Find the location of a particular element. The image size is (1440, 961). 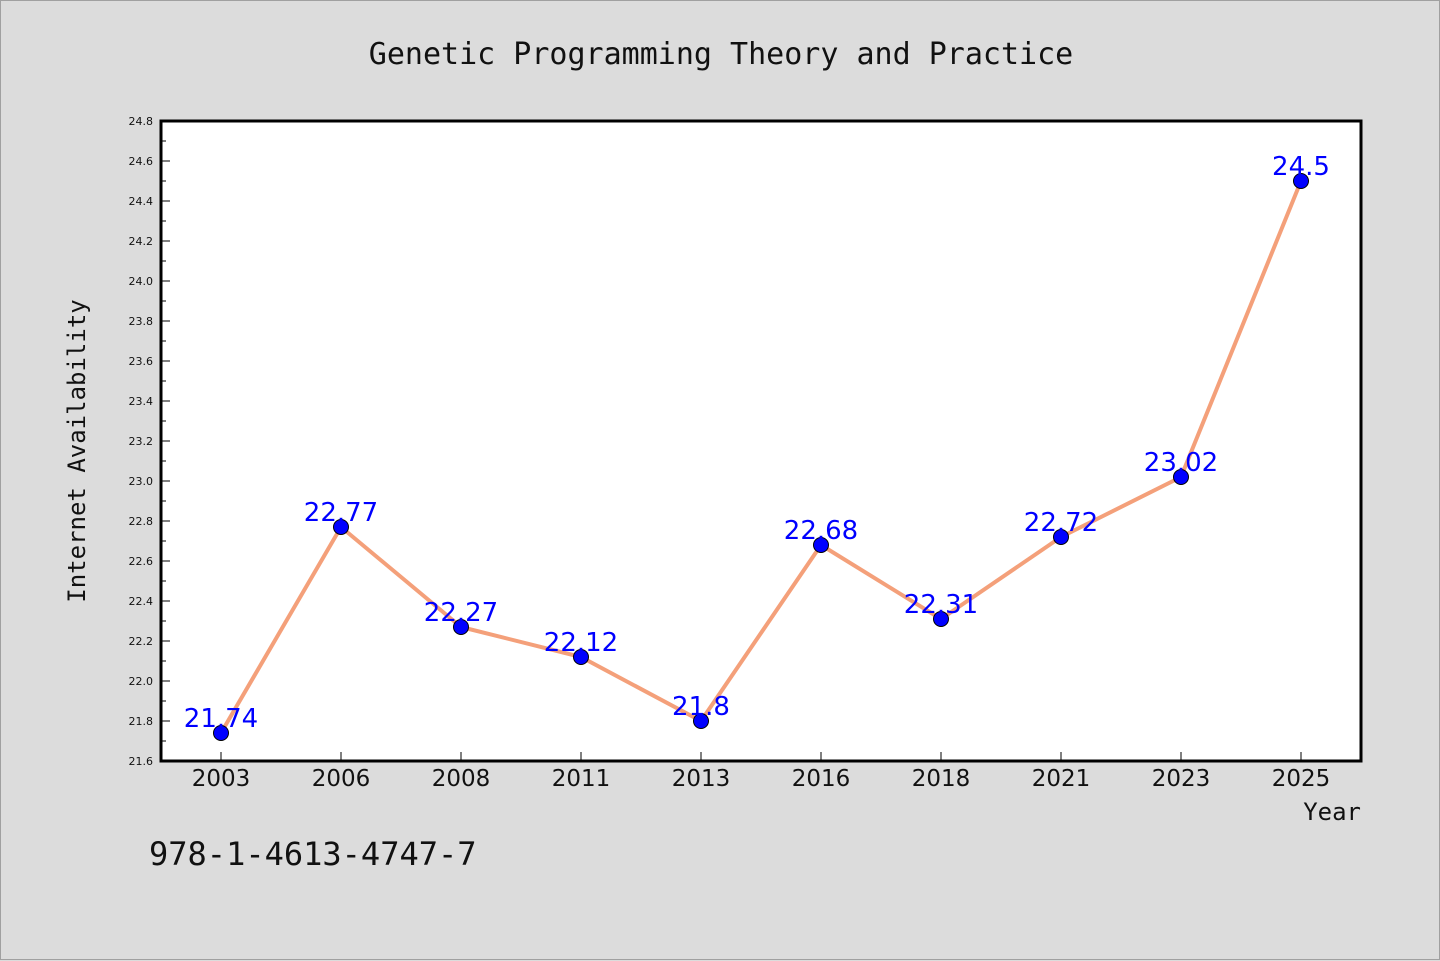

data-label: 21.8 is located at coordinates (701, 707).